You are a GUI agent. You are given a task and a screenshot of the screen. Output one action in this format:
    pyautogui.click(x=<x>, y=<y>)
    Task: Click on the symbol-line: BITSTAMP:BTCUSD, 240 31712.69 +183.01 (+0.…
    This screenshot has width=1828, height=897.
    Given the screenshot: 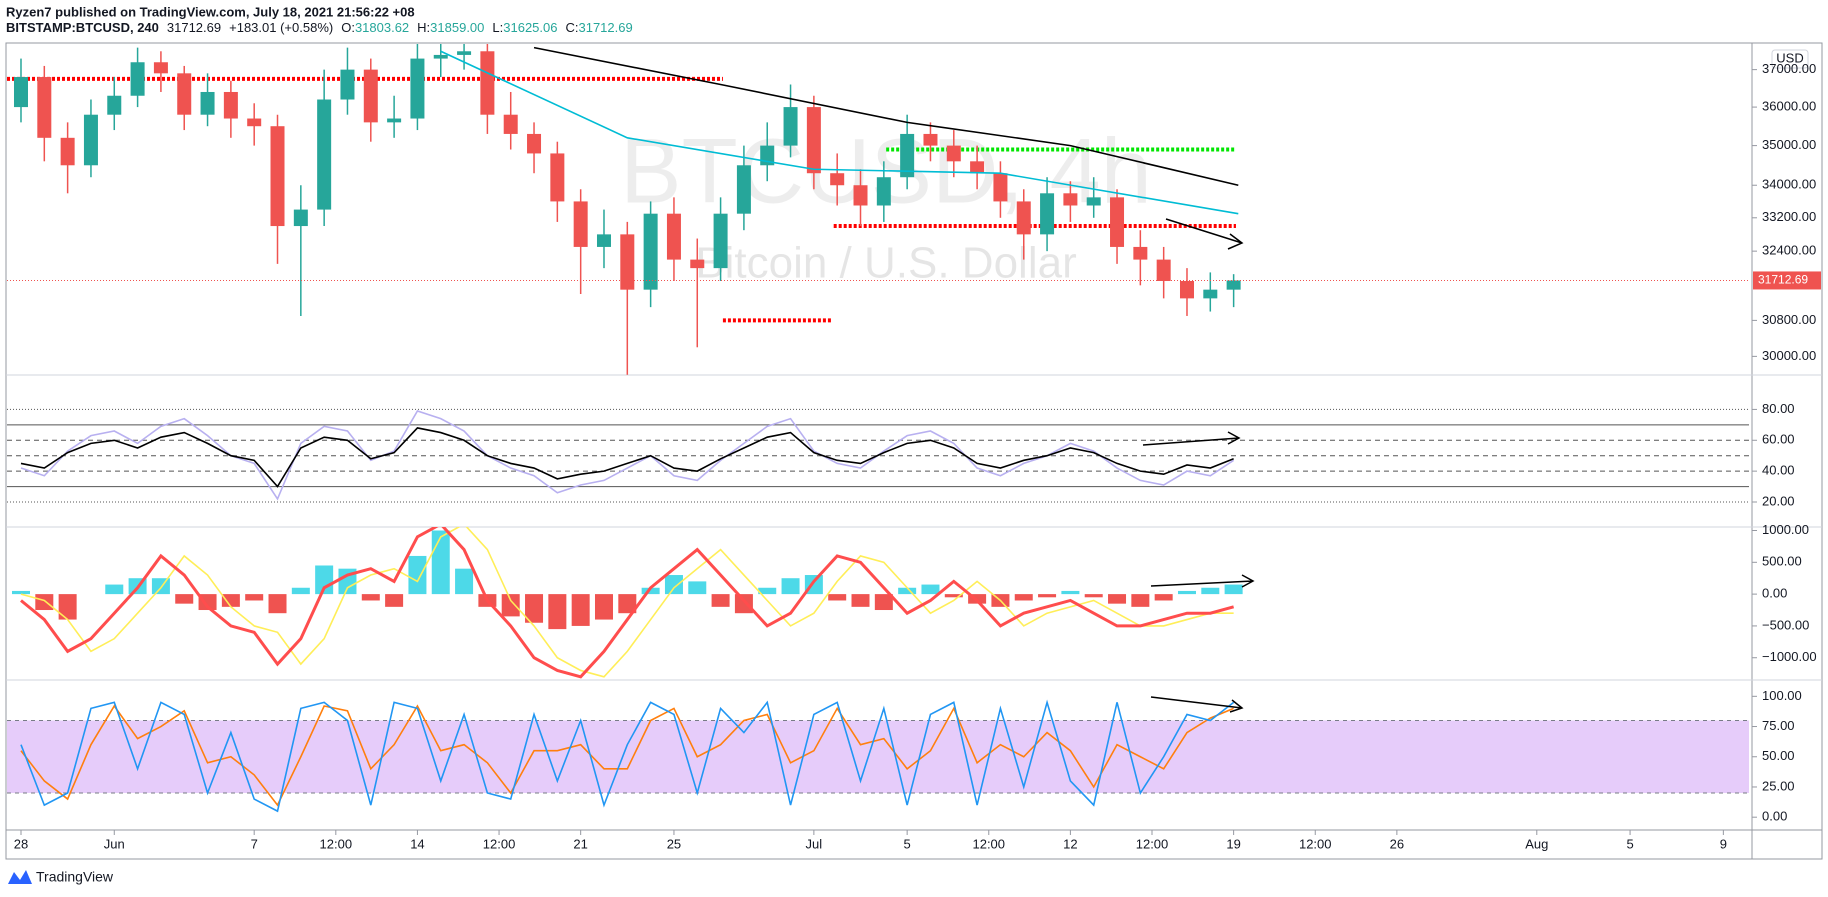 What is the action you would take?
    pyautogui.click(x=319, y=27)
    